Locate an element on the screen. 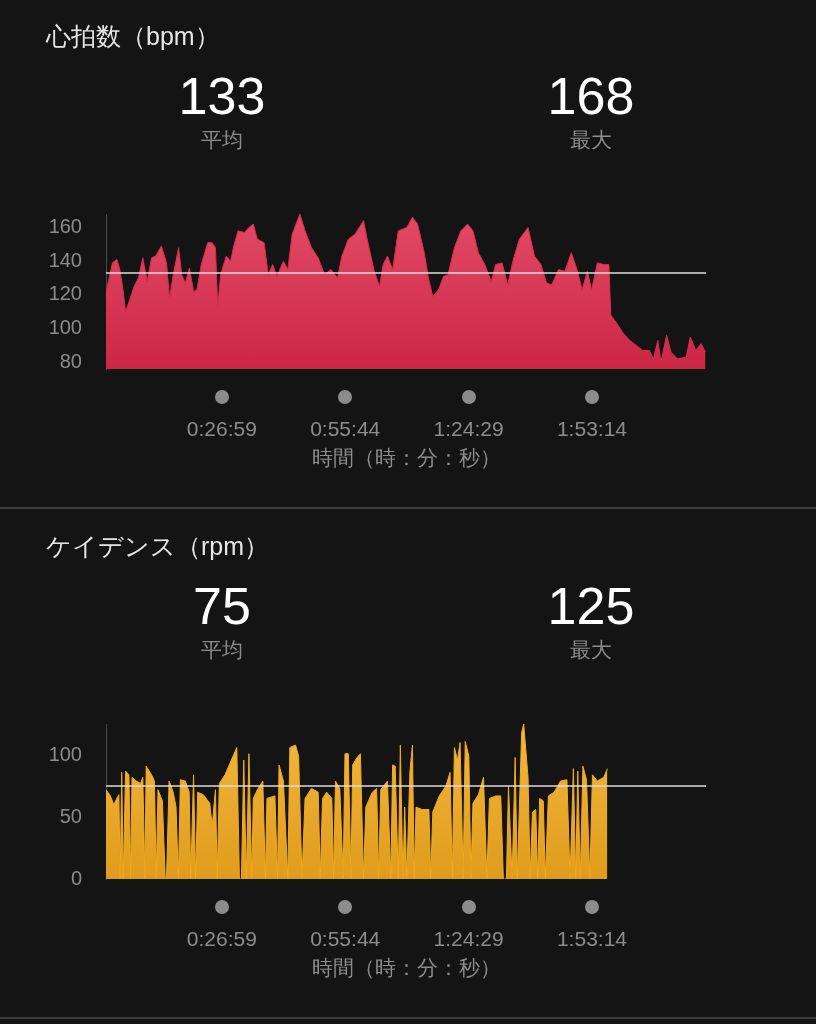 This screenshot has width=816, height=1024. chart-title: 心拍数（bpm） is located at coordinates (133, 36).